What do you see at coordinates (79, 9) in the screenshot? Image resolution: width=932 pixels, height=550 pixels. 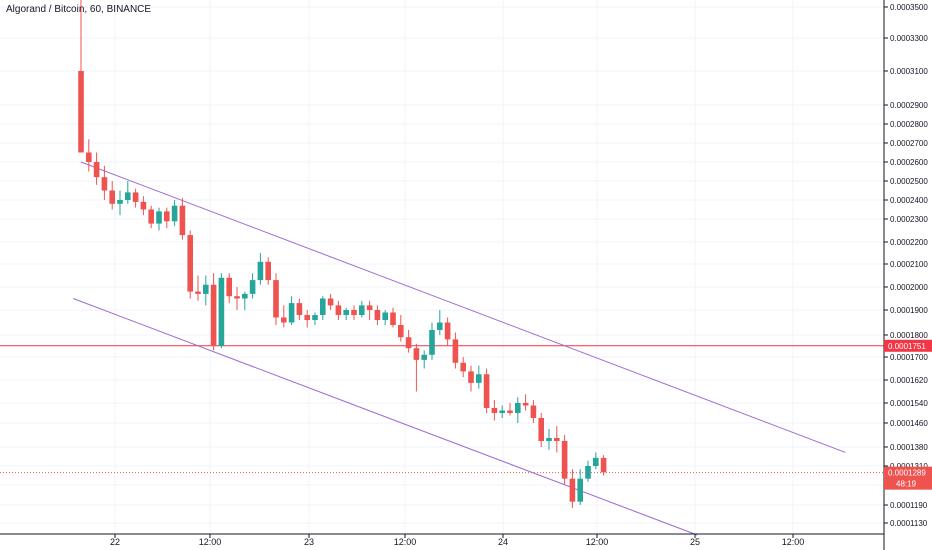 I see `chart-title: Algorand / Bitcoin, 60, BINANCE` at bounding box center [79, 9].